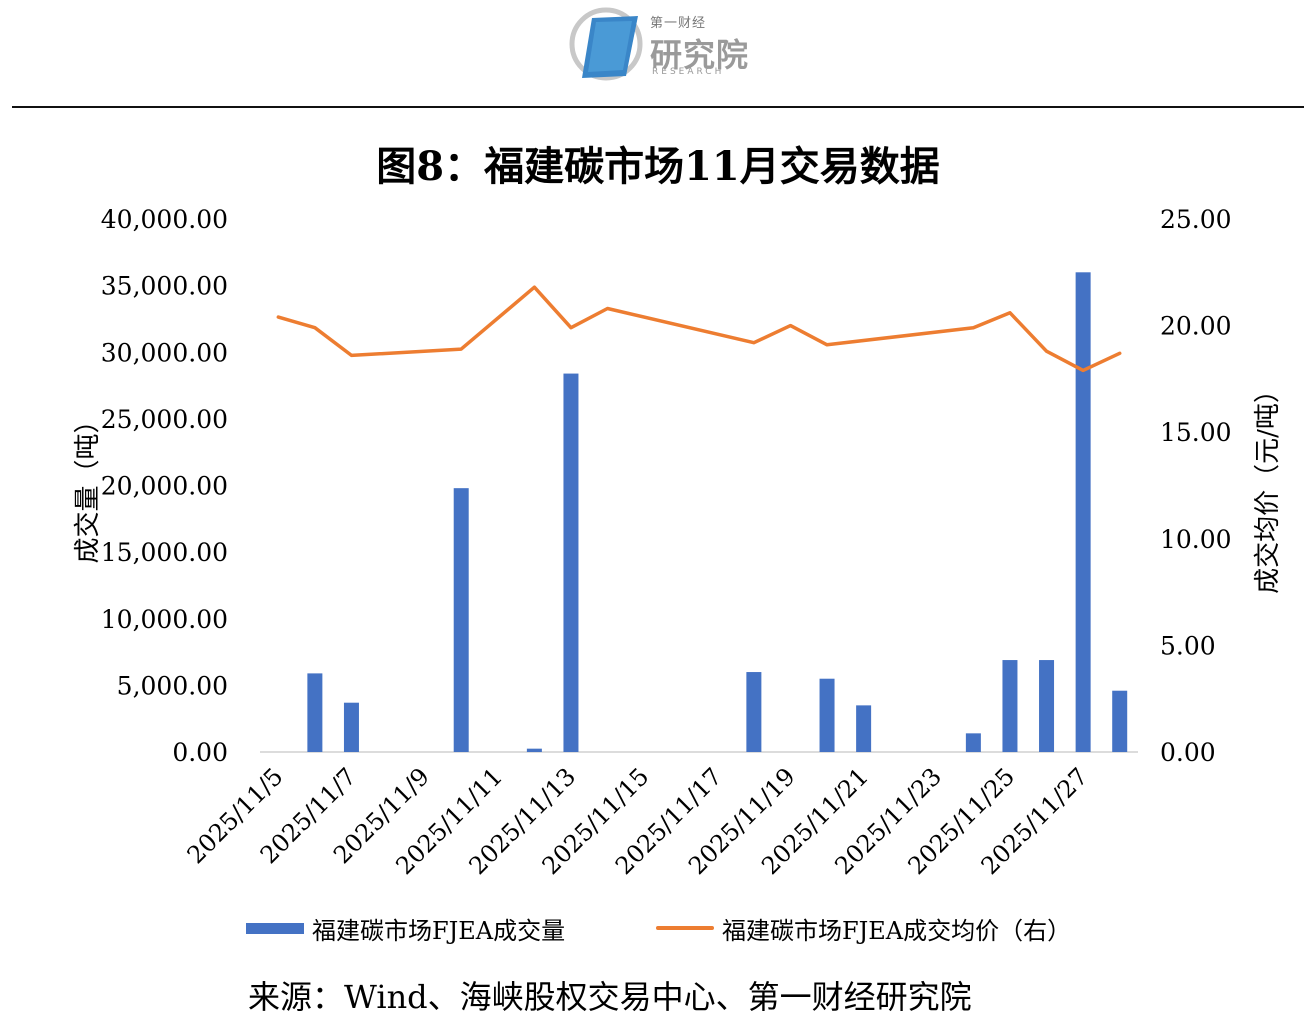 The height and width of the screenshot is (1018, 1316). What do you see at coordinates (1188, 752) in the screenshot?
I see `y2-tick-label: 0.00` at bounding box center [1188, 752].